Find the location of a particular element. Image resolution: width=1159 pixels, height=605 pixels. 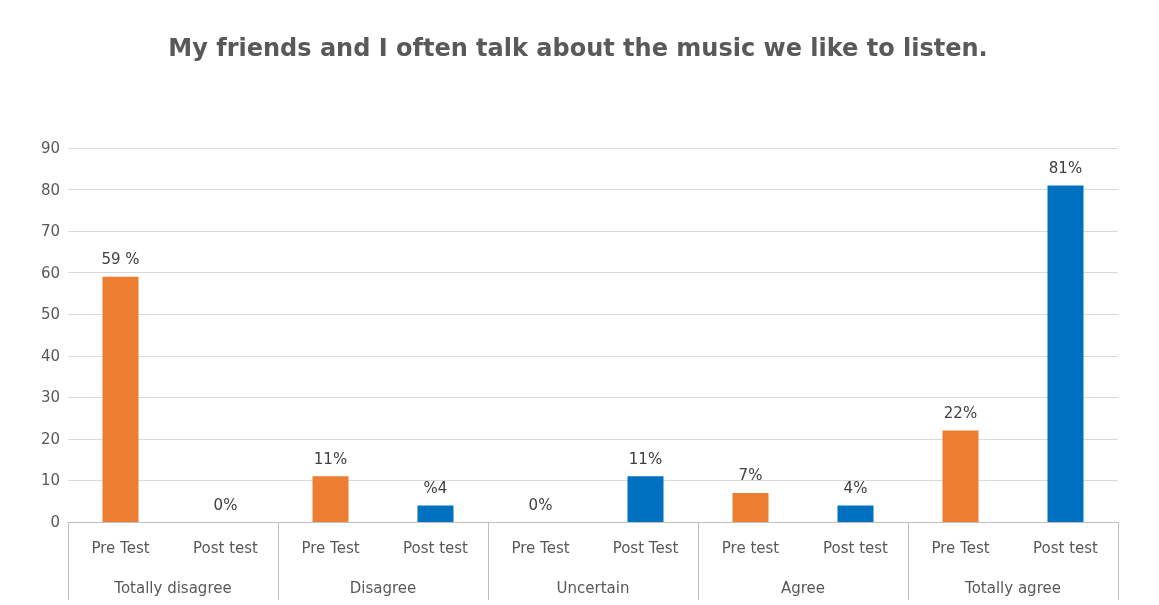

data-label: %4 is located at coordinates (435, 487).